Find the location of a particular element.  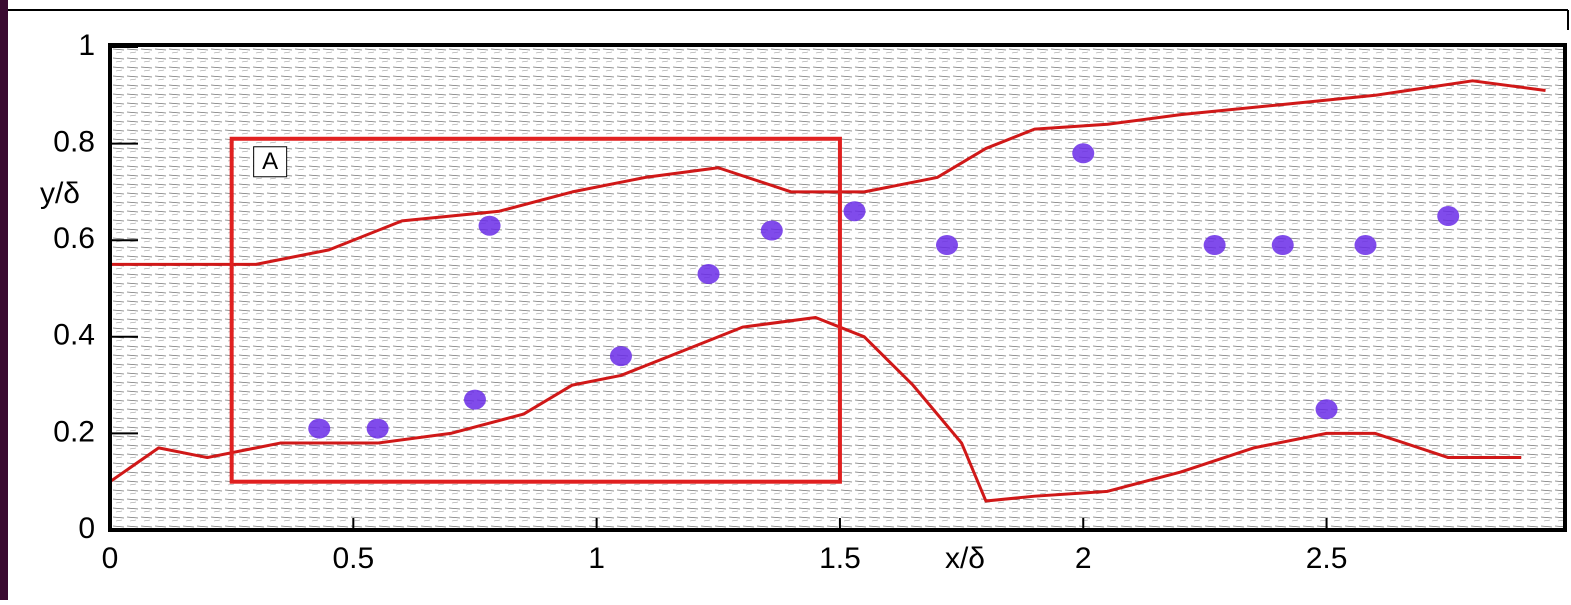

annotation-label-box is located at coordinates (270, 162).